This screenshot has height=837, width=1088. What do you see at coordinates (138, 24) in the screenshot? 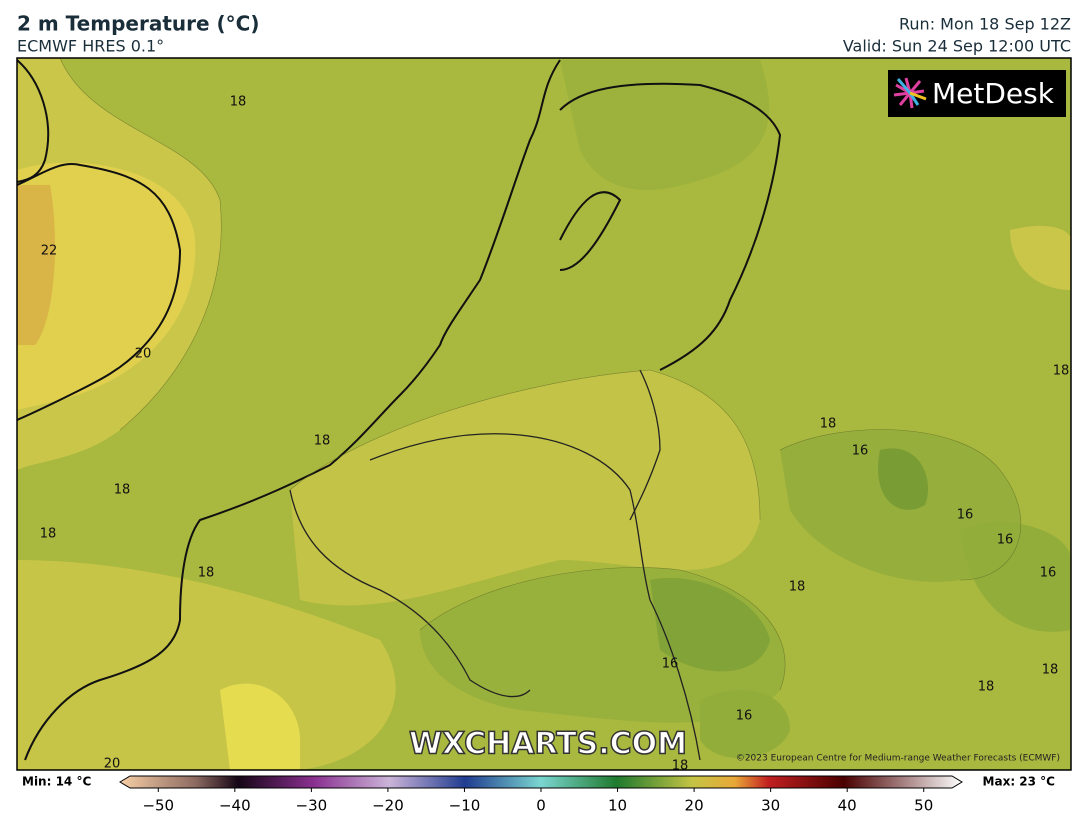
I see `title: 2 m Temperature (°C)` at bounding box center [138, 24].